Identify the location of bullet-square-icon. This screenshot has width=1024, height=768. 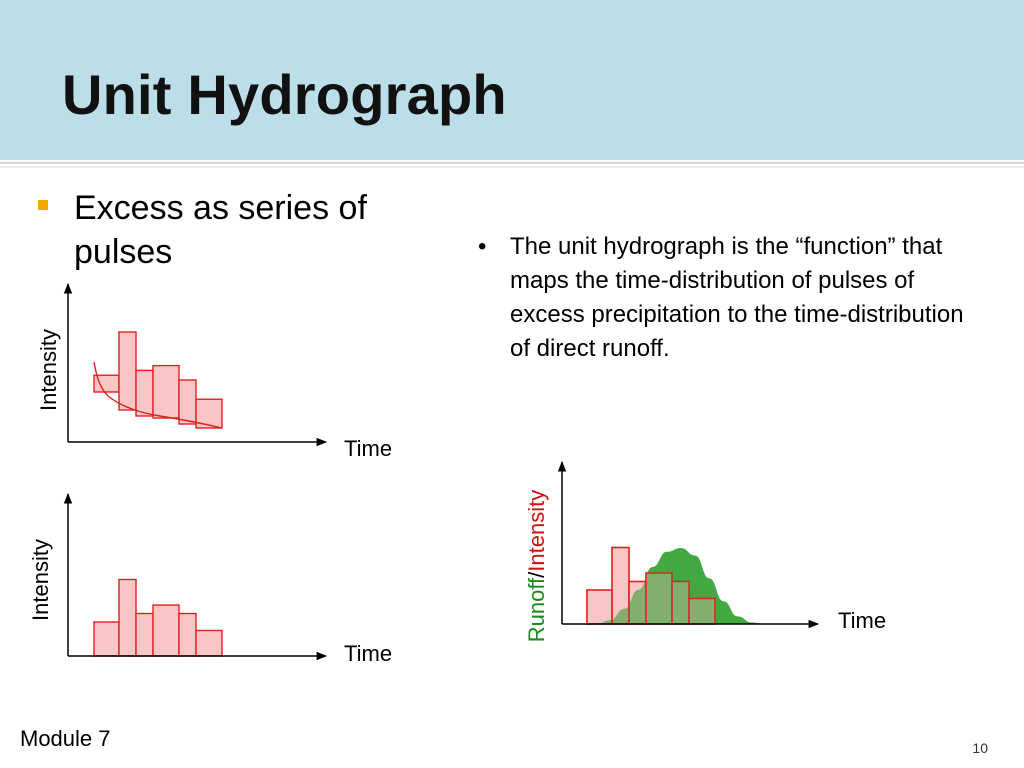
(43, 205).